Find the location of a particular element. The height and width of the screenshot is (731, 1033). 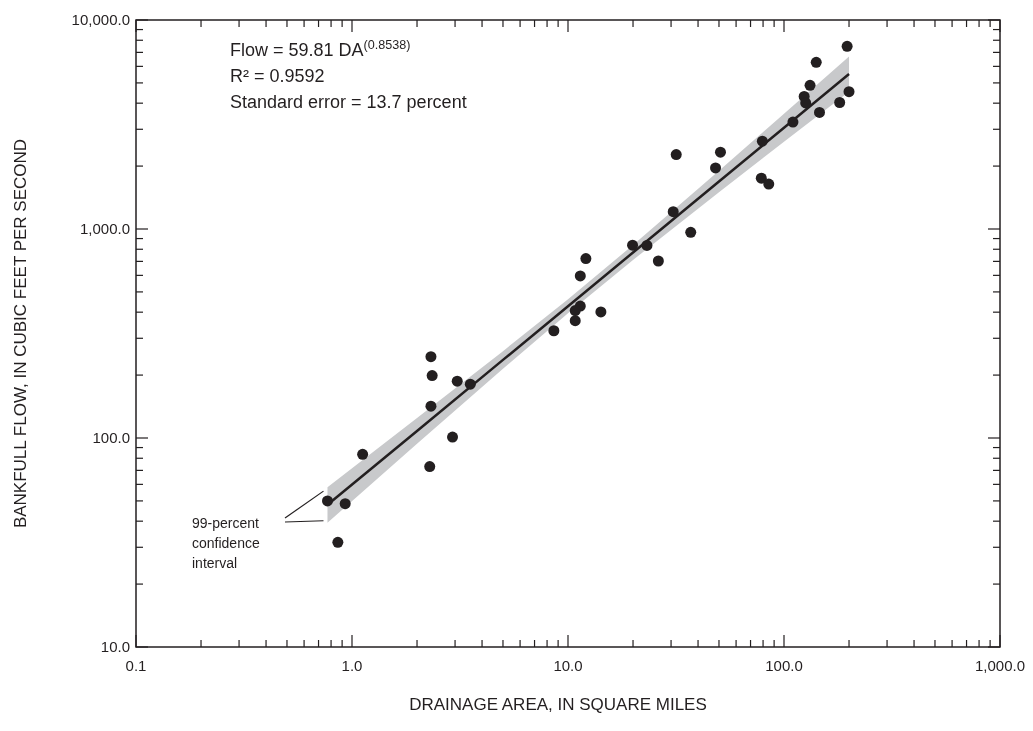

x-tick-label: 1.0 is located at coordinates (352, 665).